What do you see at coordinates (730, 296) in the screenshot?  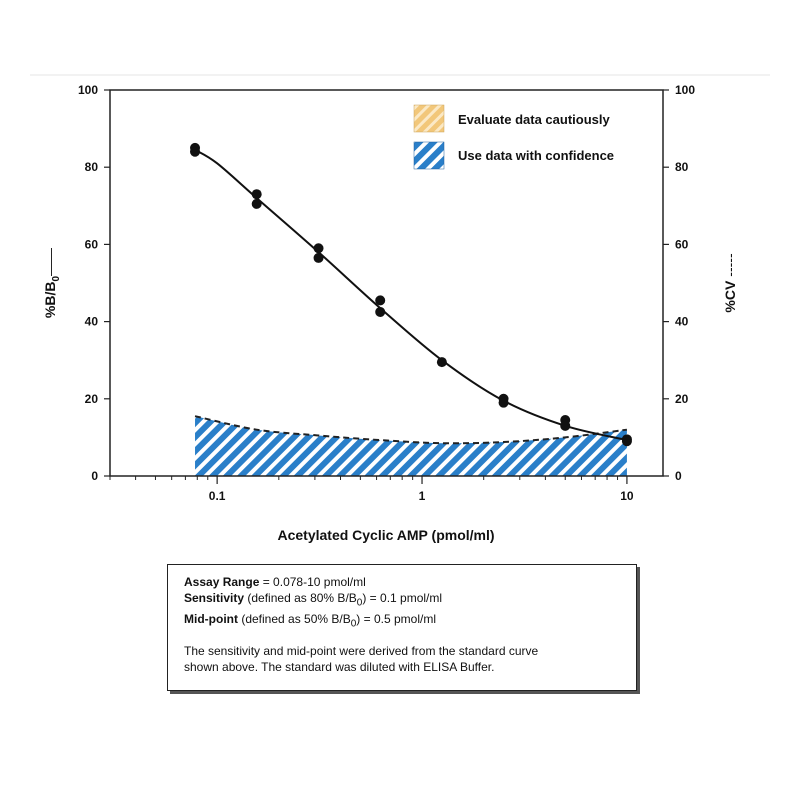 I see `y-axis-right-title-main: %CV` at bounding box center [730, 296].